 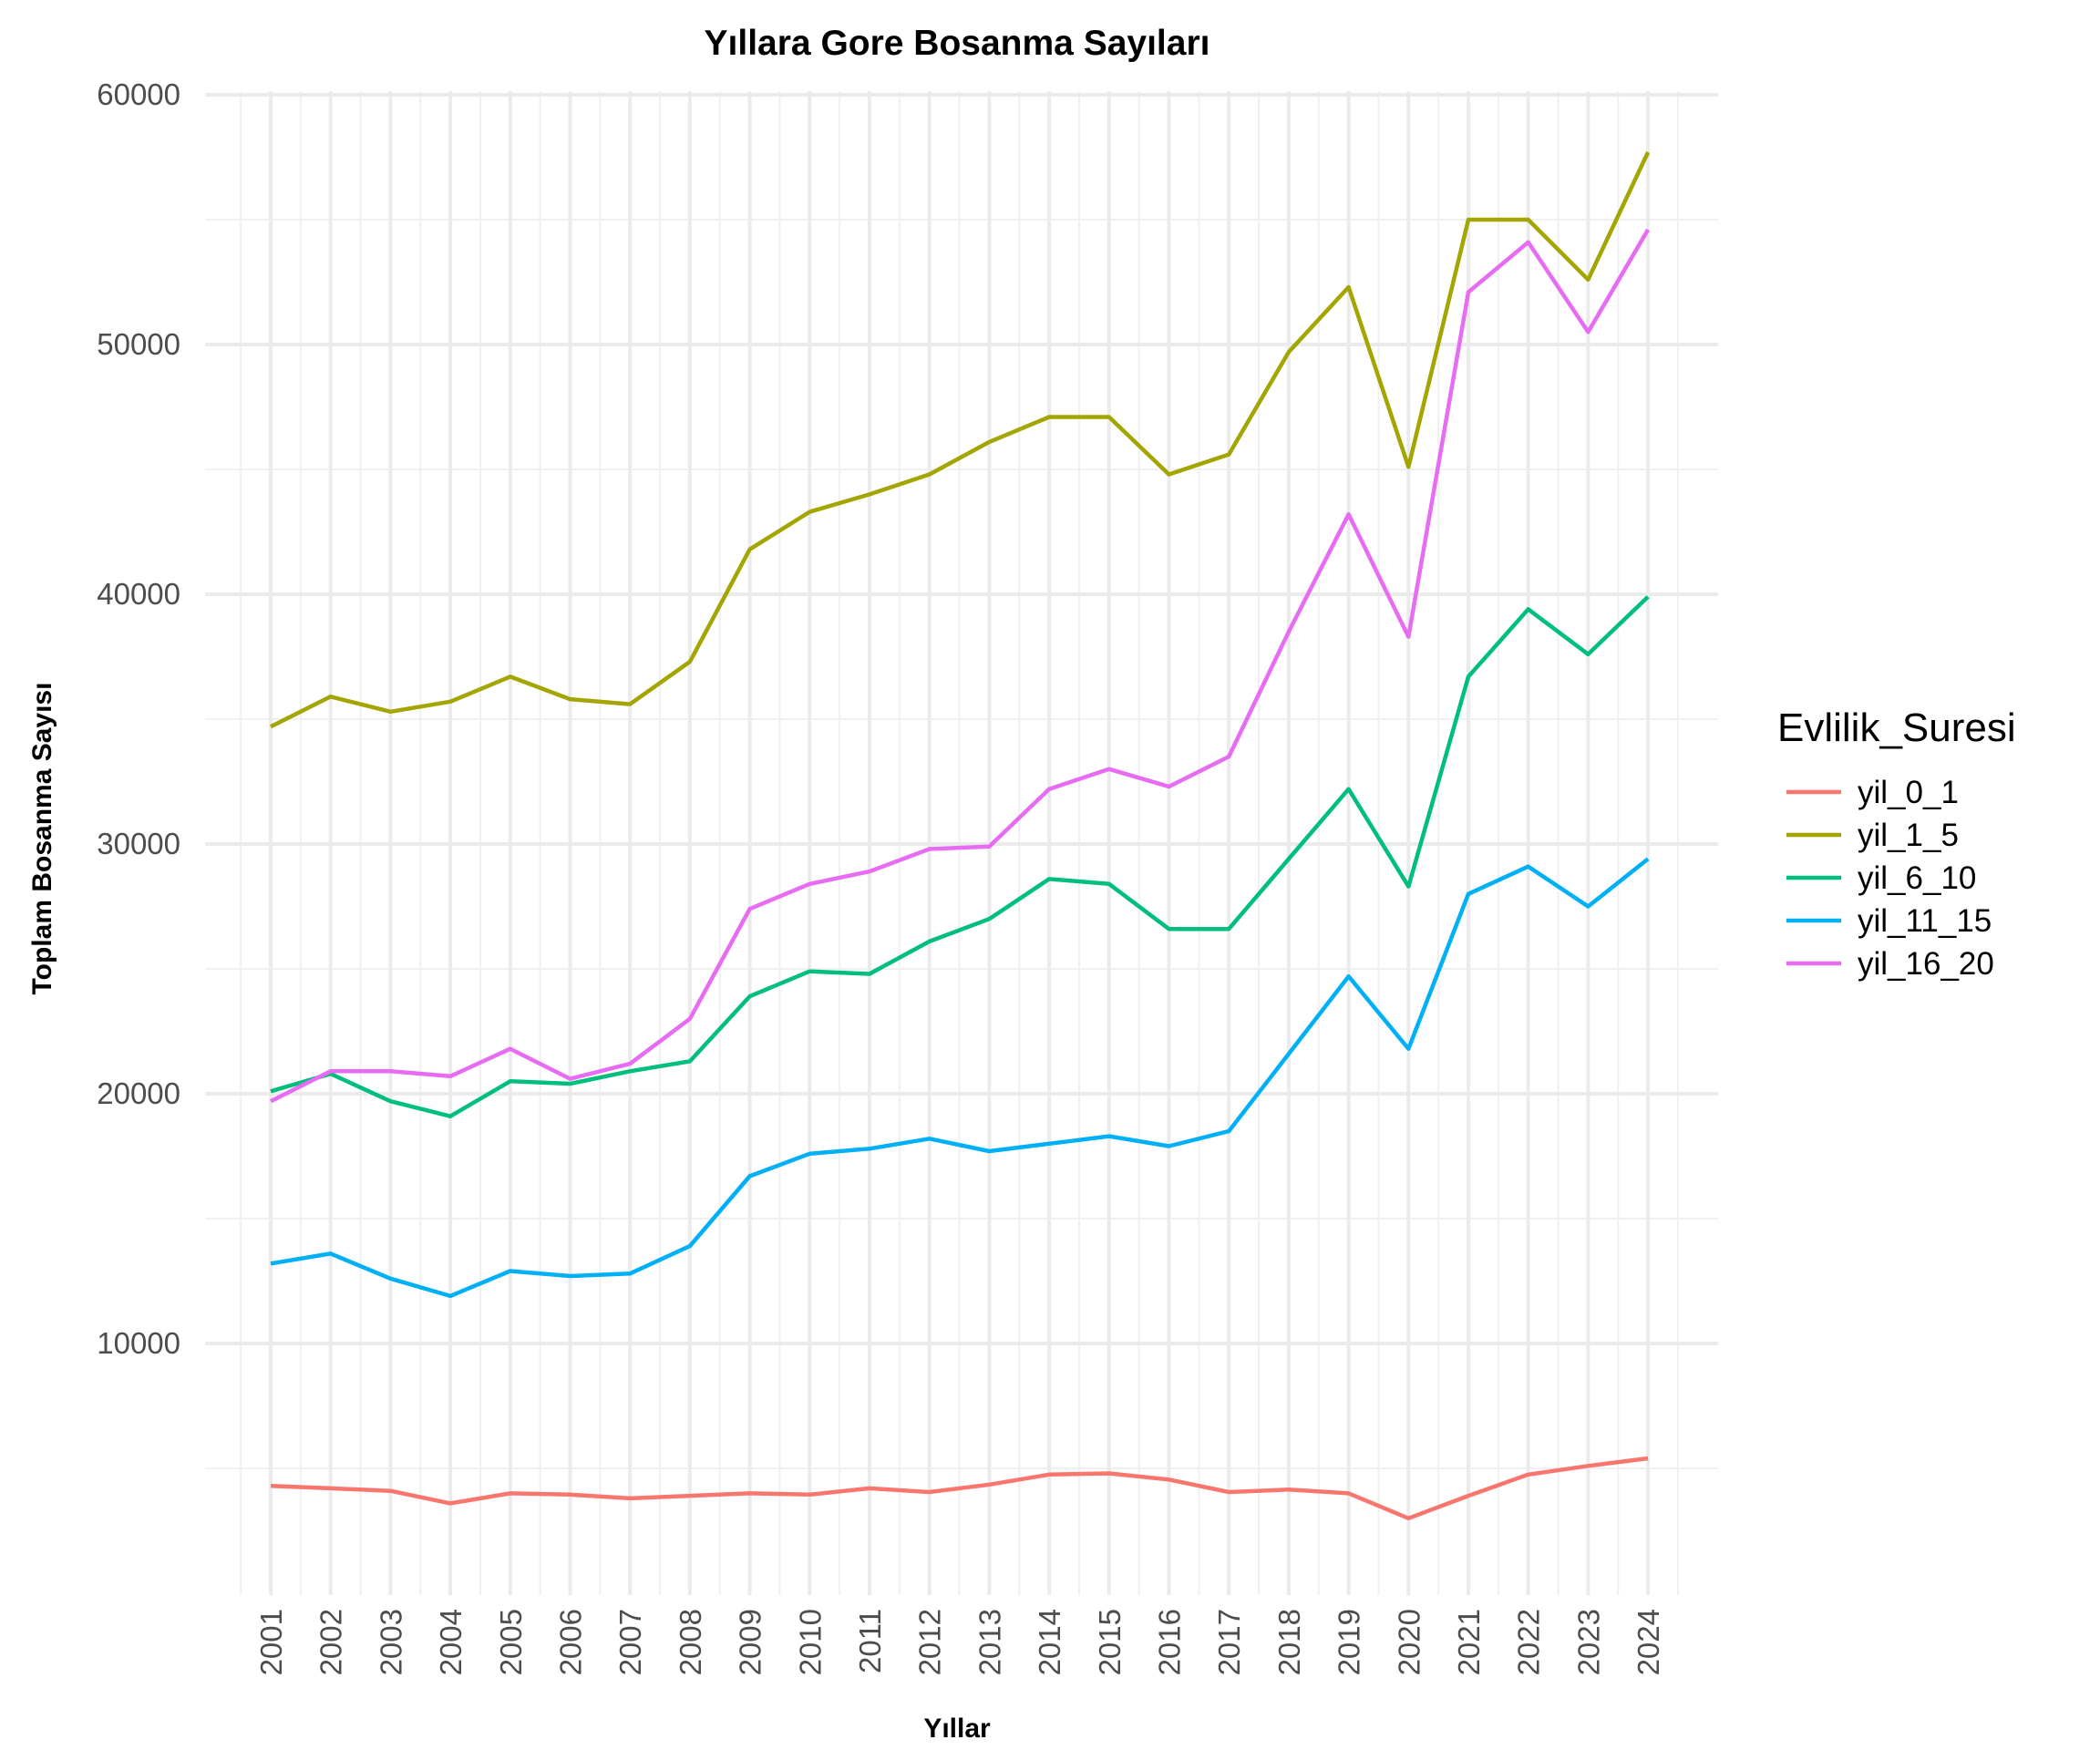 I want to click on x-tick-label: 2018, so click(x=1289, y=1642).